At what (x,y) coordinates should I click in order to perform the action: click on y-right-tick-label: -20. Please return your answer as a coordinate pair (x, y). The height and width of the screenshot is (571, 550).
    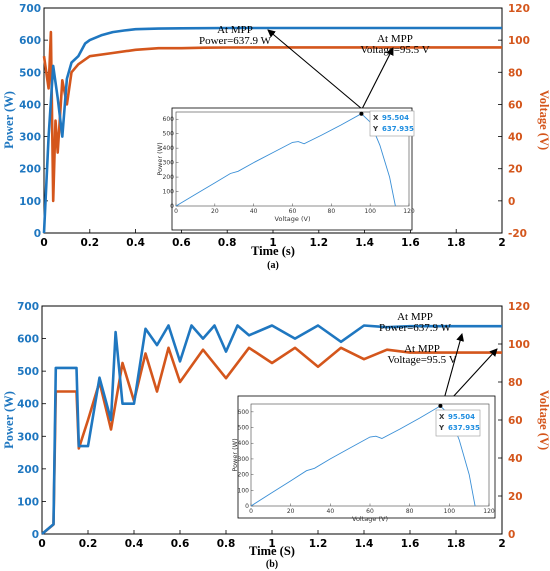
    Looking at the image, I should click on (517, 234).